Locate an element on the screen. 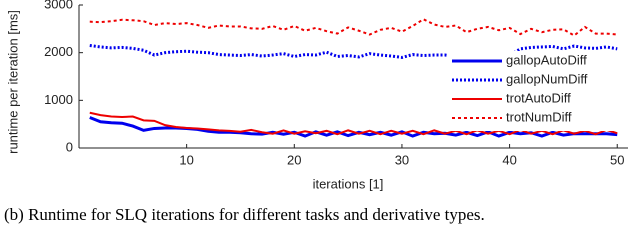 The image size is (640, 240). x-axis-label: iterations [1] is located at coordinates (348, 183).